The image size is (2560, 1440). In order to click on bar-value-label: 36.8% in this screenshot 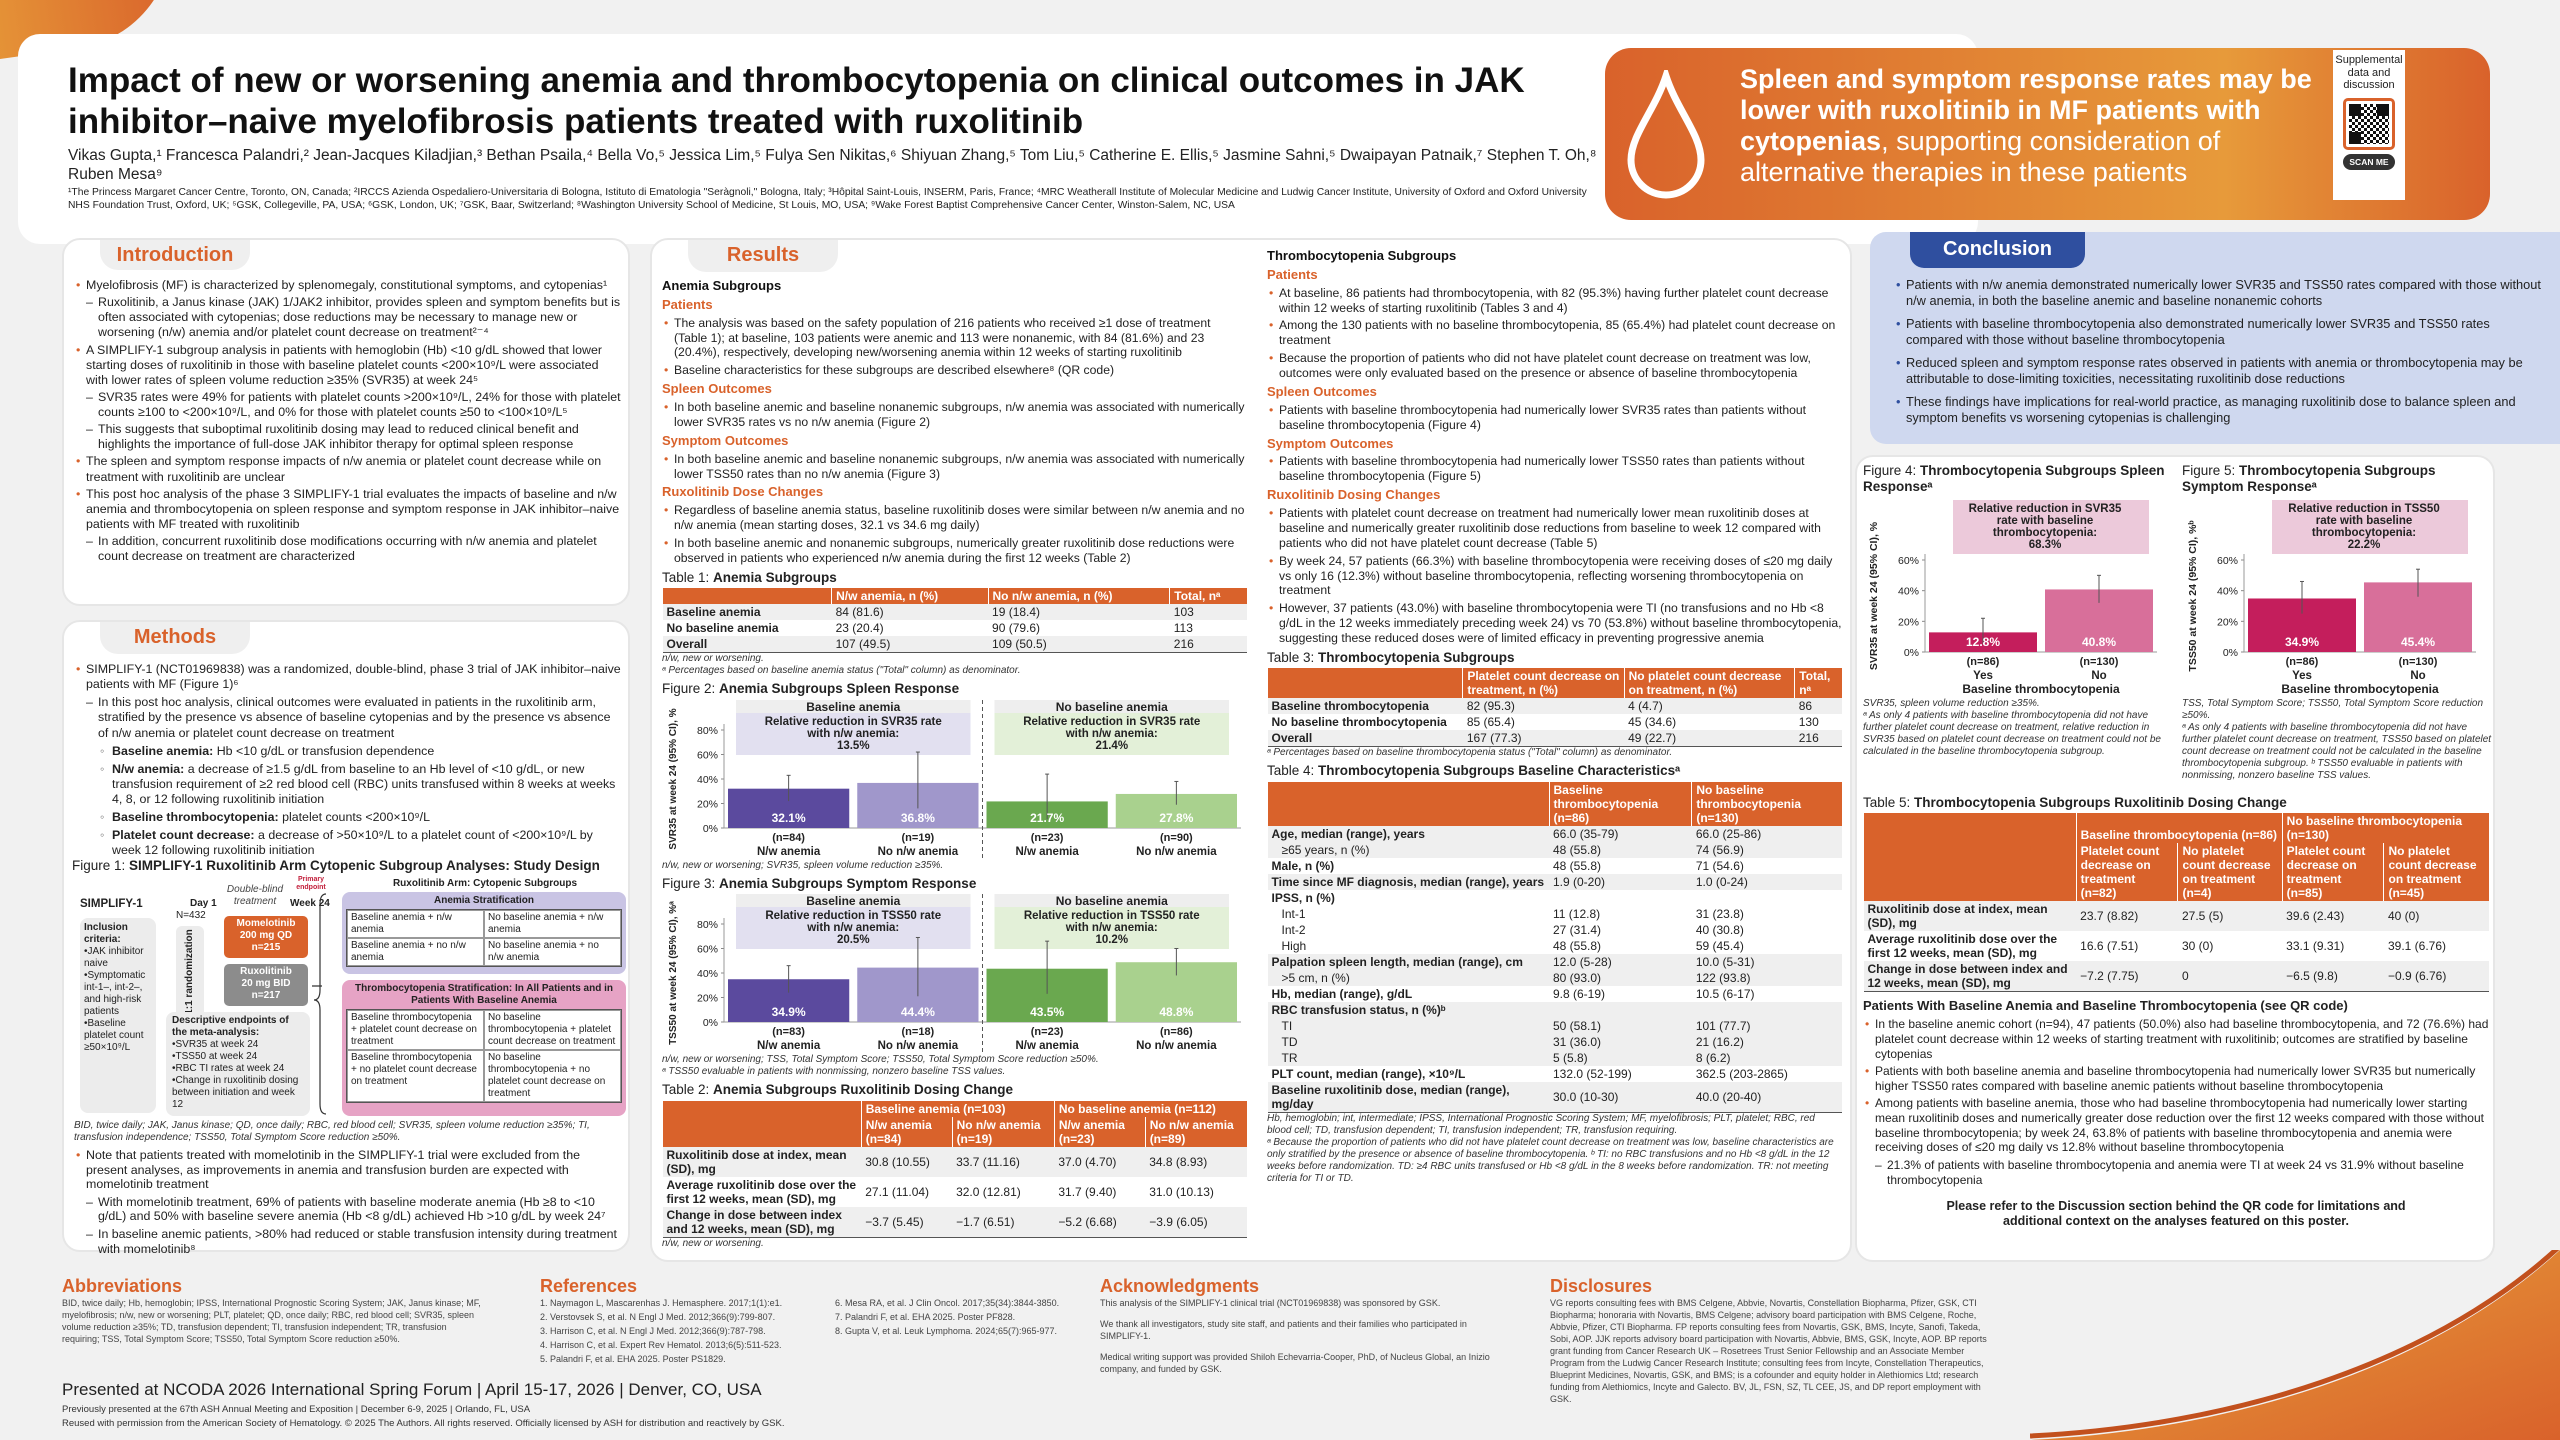, I will do `click(918, 818)`.